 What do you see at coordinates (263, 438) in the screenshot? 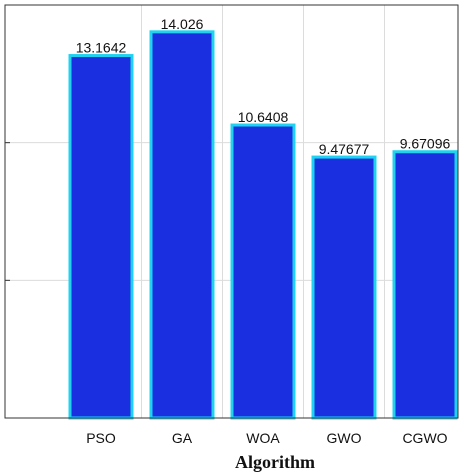
I see `x-tick-label-woa: WOA` at bounding box center [263, 438].